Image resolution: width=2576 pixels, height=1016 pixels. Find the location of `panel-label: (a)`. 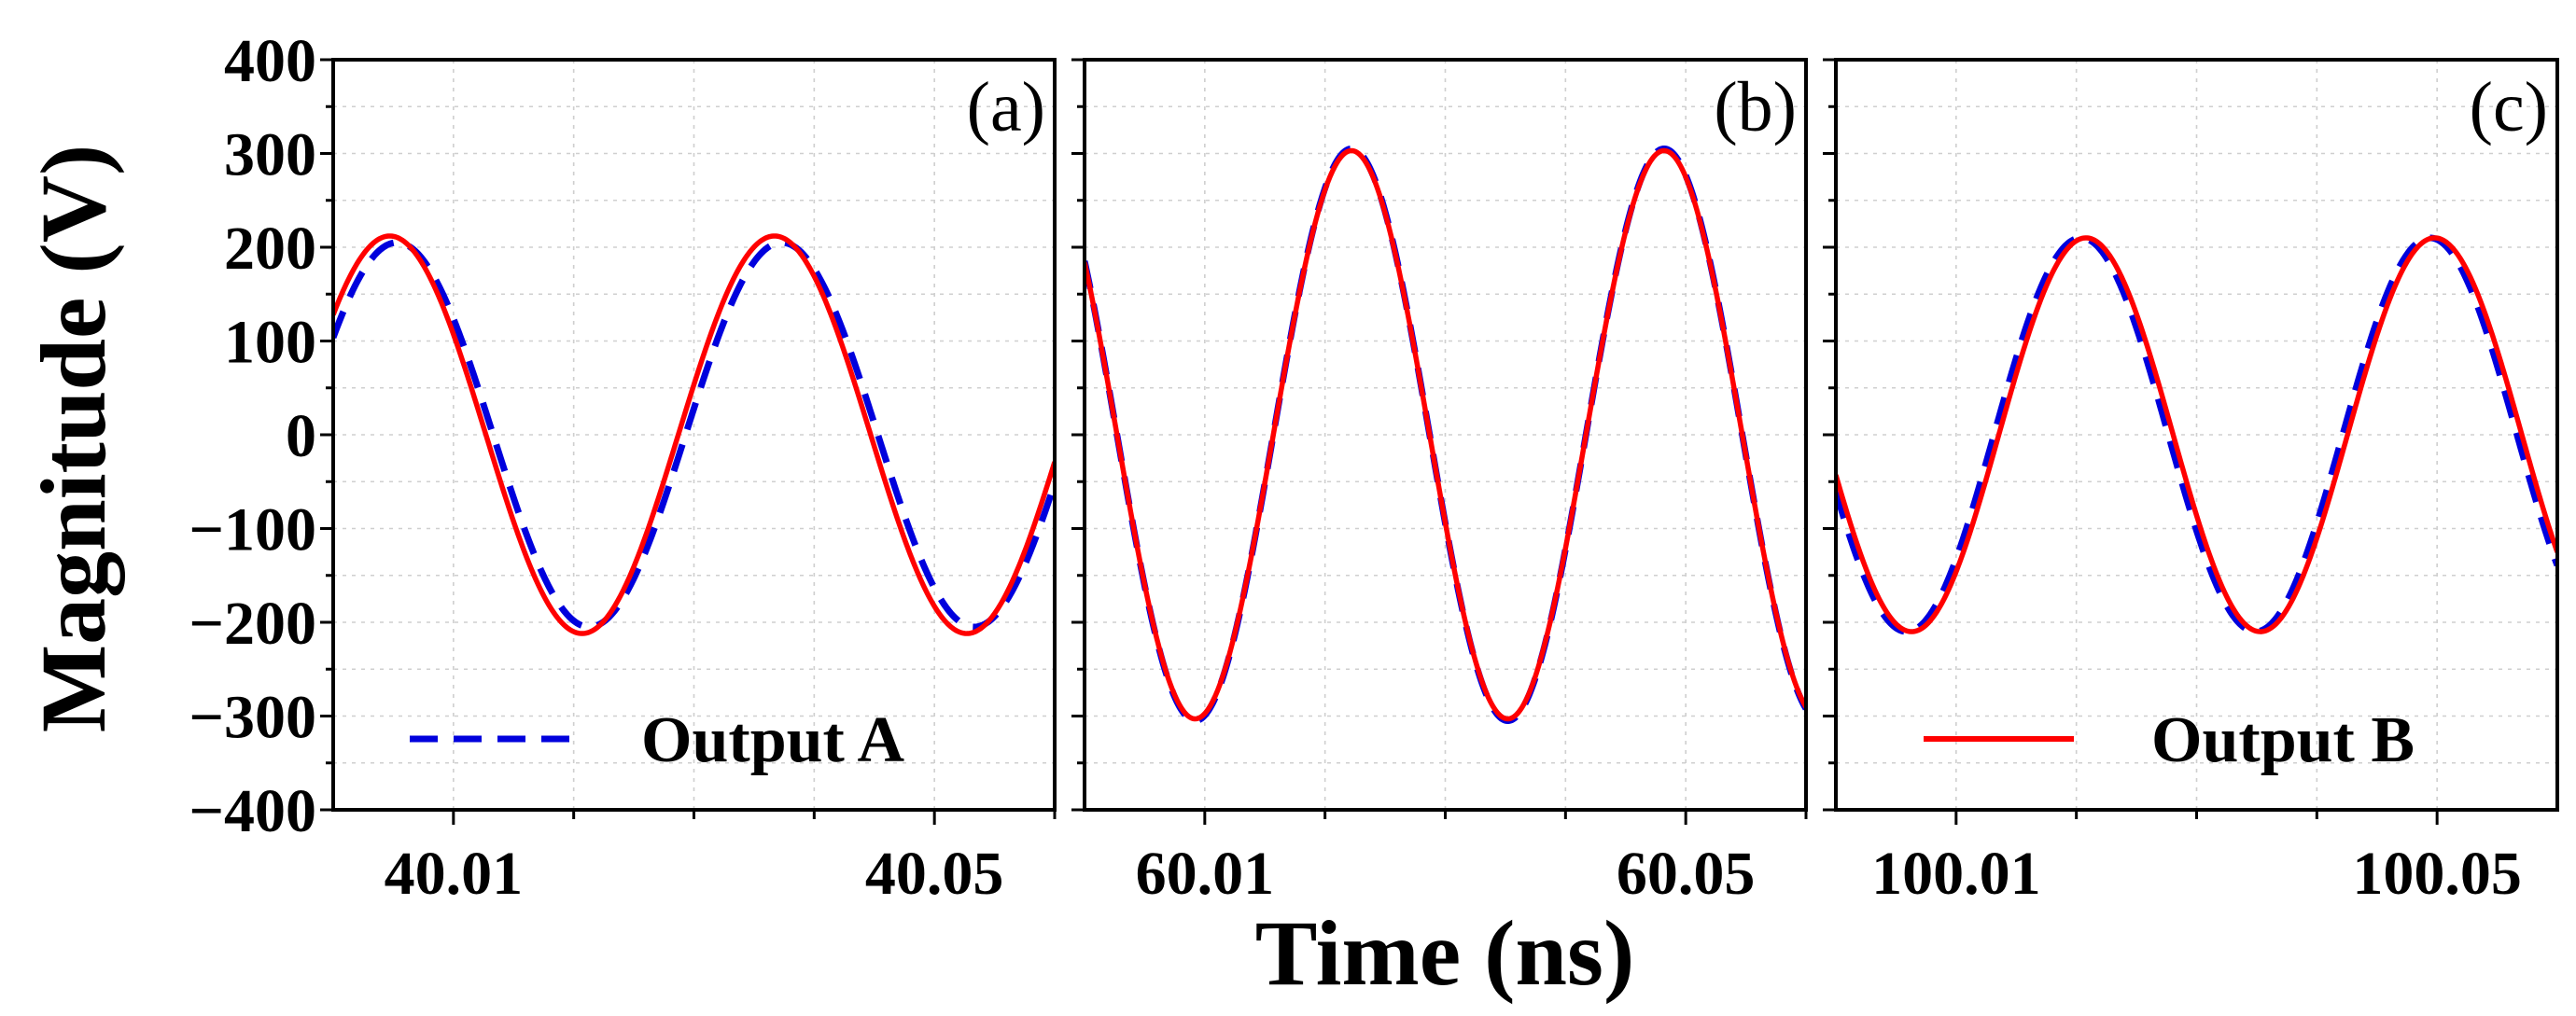

panel-label: (a) is located at coordinates (1006, 107).